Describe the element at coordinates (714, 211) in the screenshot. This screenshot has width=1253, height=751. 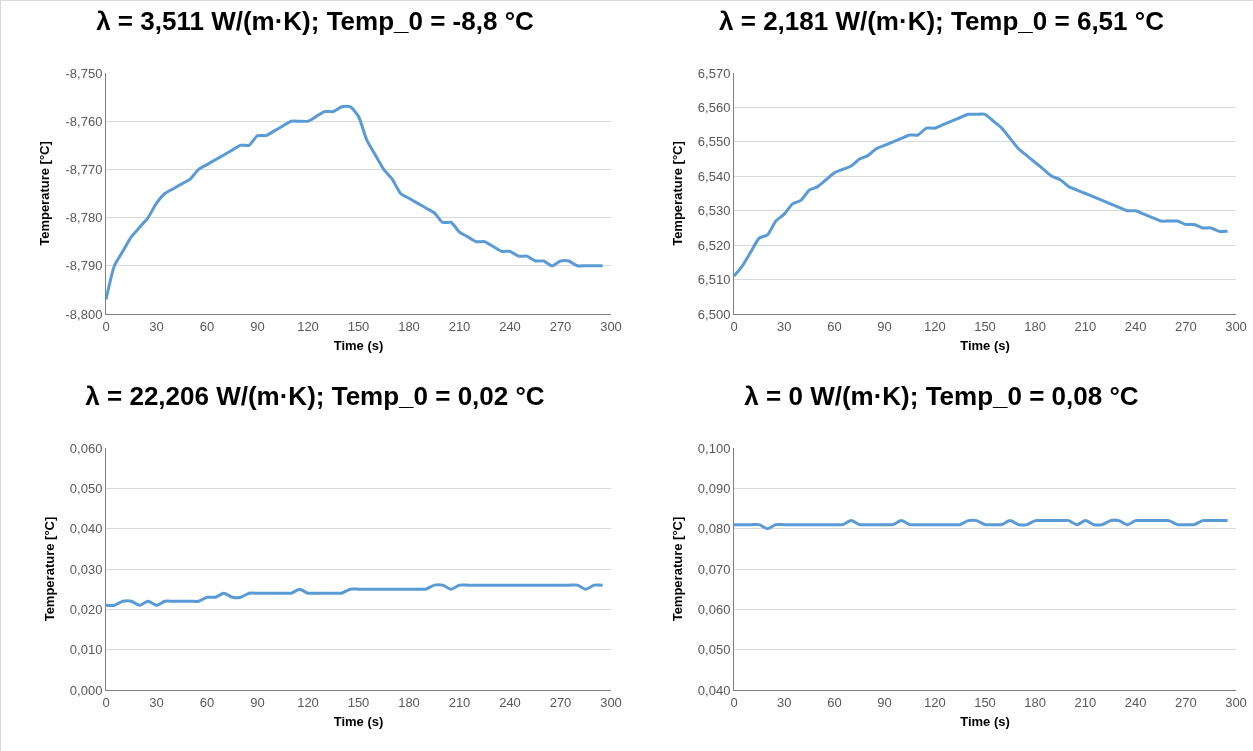
I see `y-tick-label: 6,530` at that location.